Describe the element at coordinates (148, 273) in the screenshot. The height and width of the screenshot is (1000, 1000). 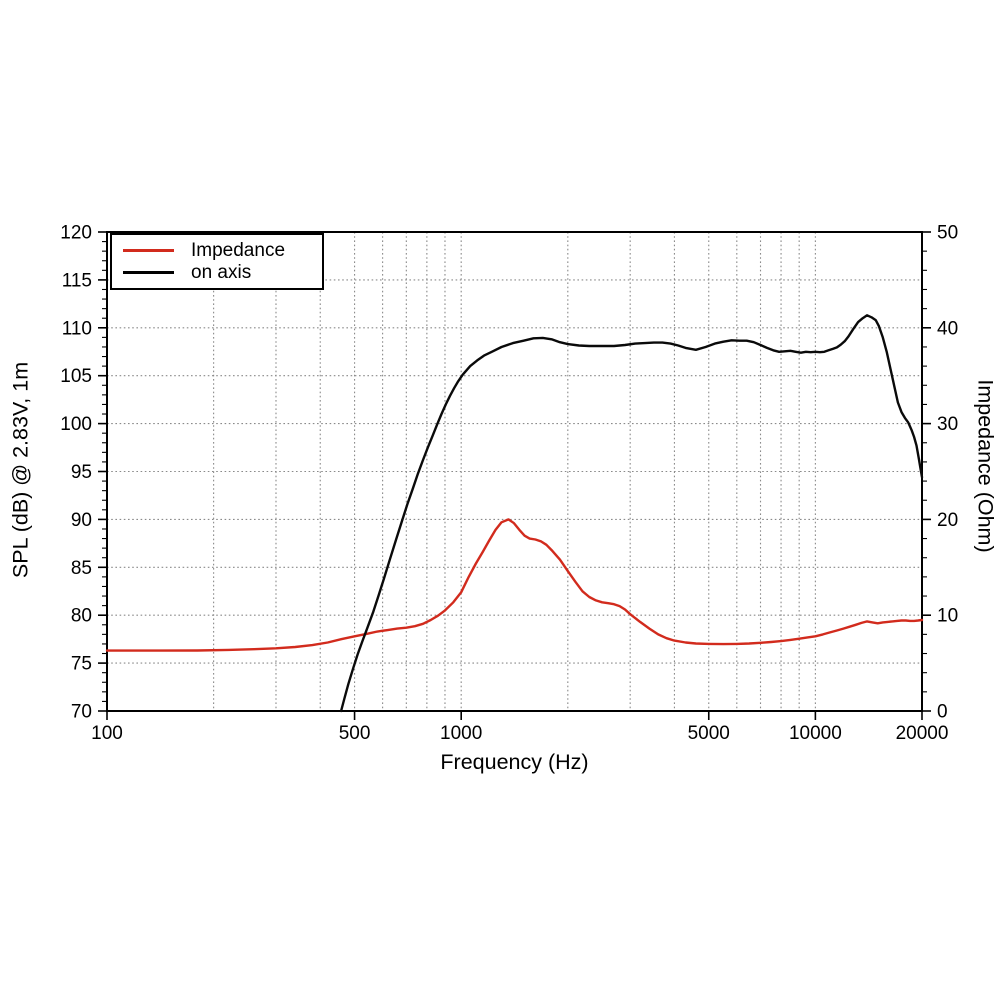
I see `legend-line-sample-on-axis` at that location.